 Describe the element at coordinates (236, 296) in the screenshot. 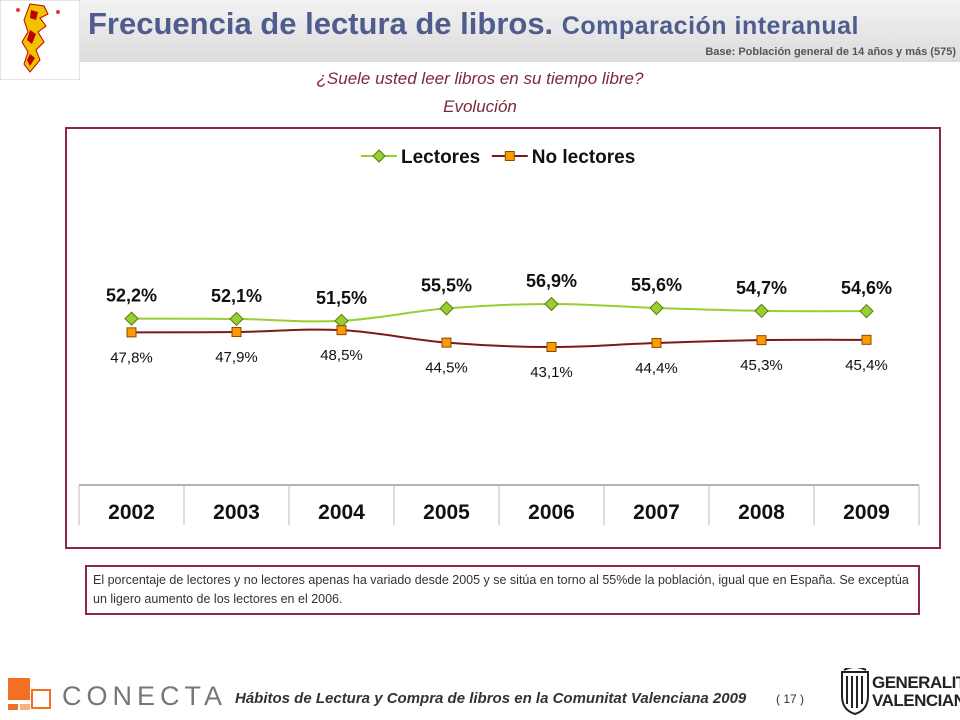

I see `lectores-data-label: 52,1%` at that location.